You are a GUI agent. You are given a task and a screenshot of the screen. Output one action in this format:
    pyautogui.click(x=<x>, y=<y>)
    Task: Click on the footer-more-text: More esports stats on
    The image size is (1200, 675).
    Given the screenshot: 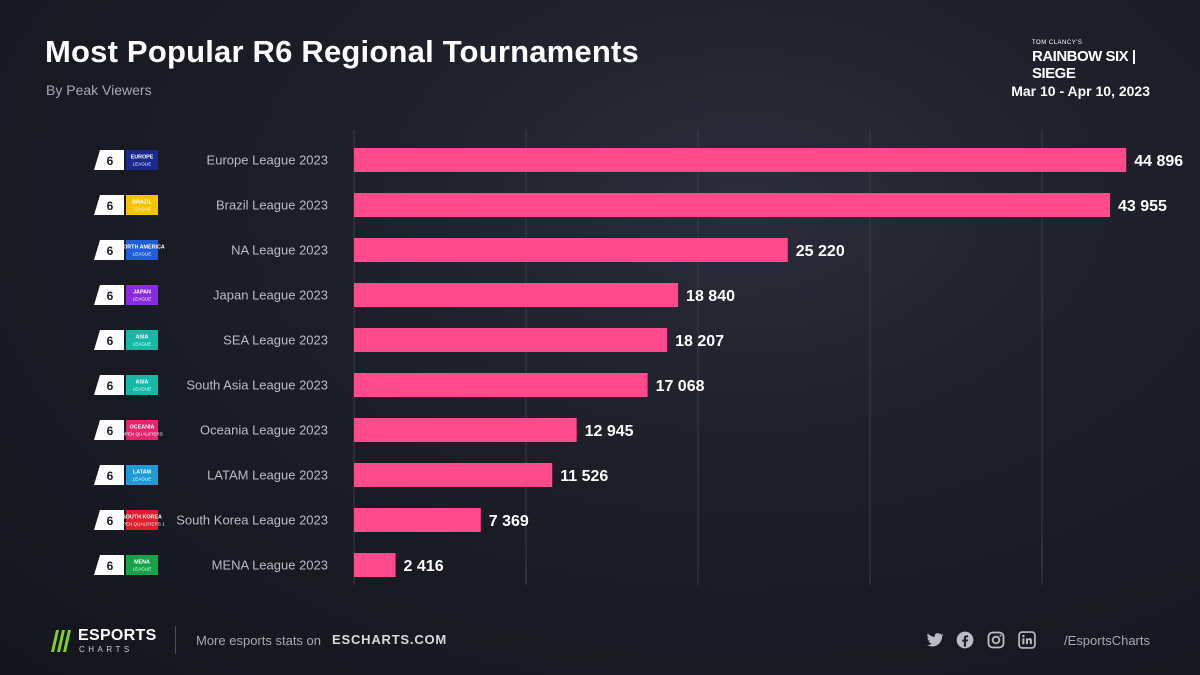 What is the action you would take?
    pyautogui.click(x=258, y=640)
    